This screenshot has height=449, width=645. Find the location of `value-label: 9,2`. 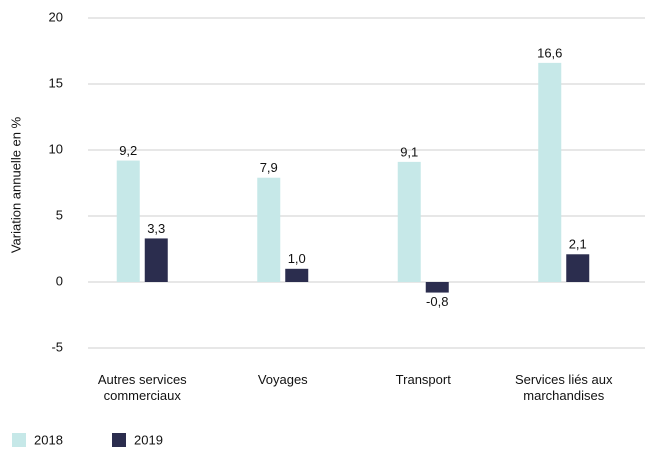

value-label: 9,2 is located at coordinates (128, 150).